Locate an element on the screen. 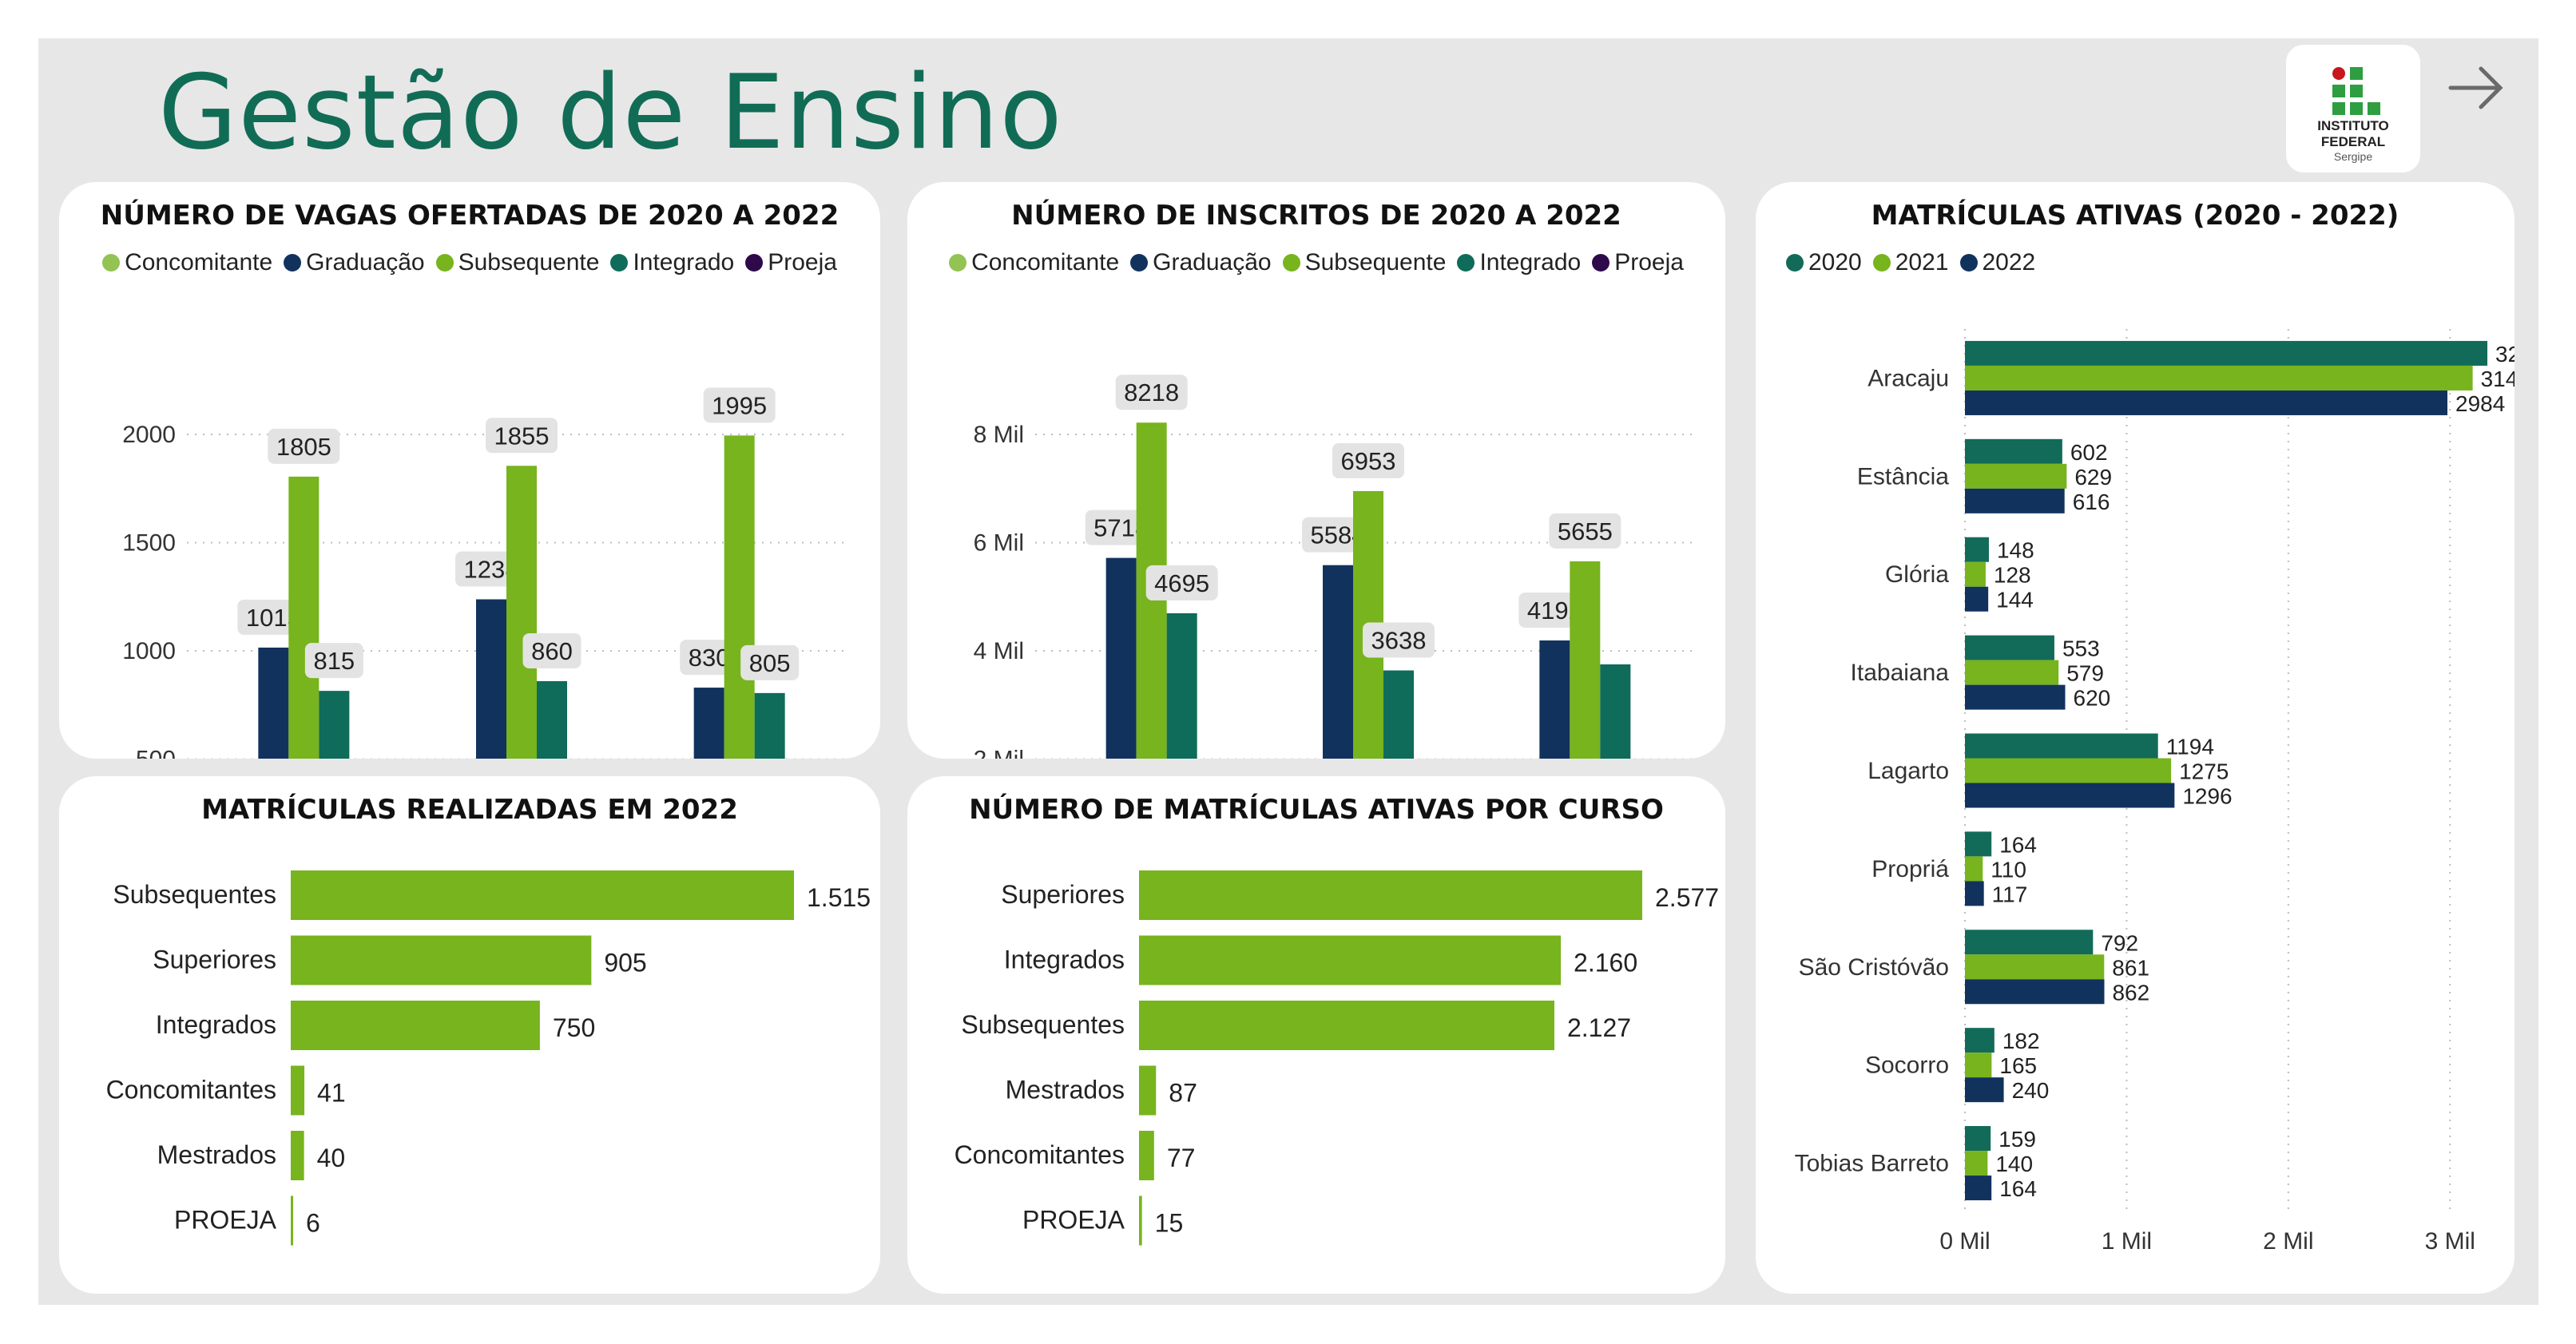 The image size is (2576, 1344). y-tick-label: Glória is located at coordinates (1917, 574).